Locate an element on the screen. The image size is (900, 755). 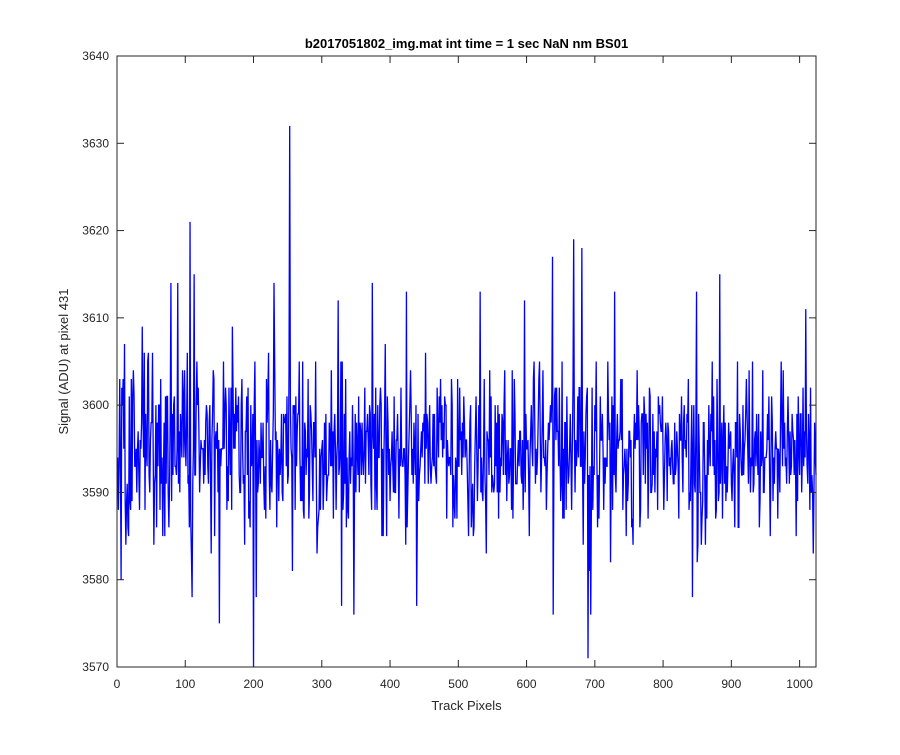
x-tick-label: 700 is located at coordinates (595, 684).